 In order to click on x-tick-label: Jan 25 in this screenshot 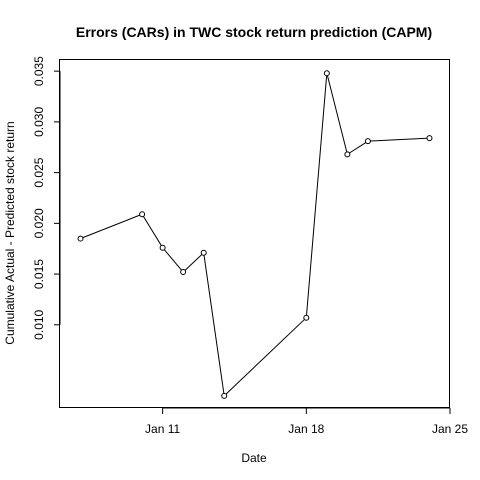, I will do `click(450, 429)`.